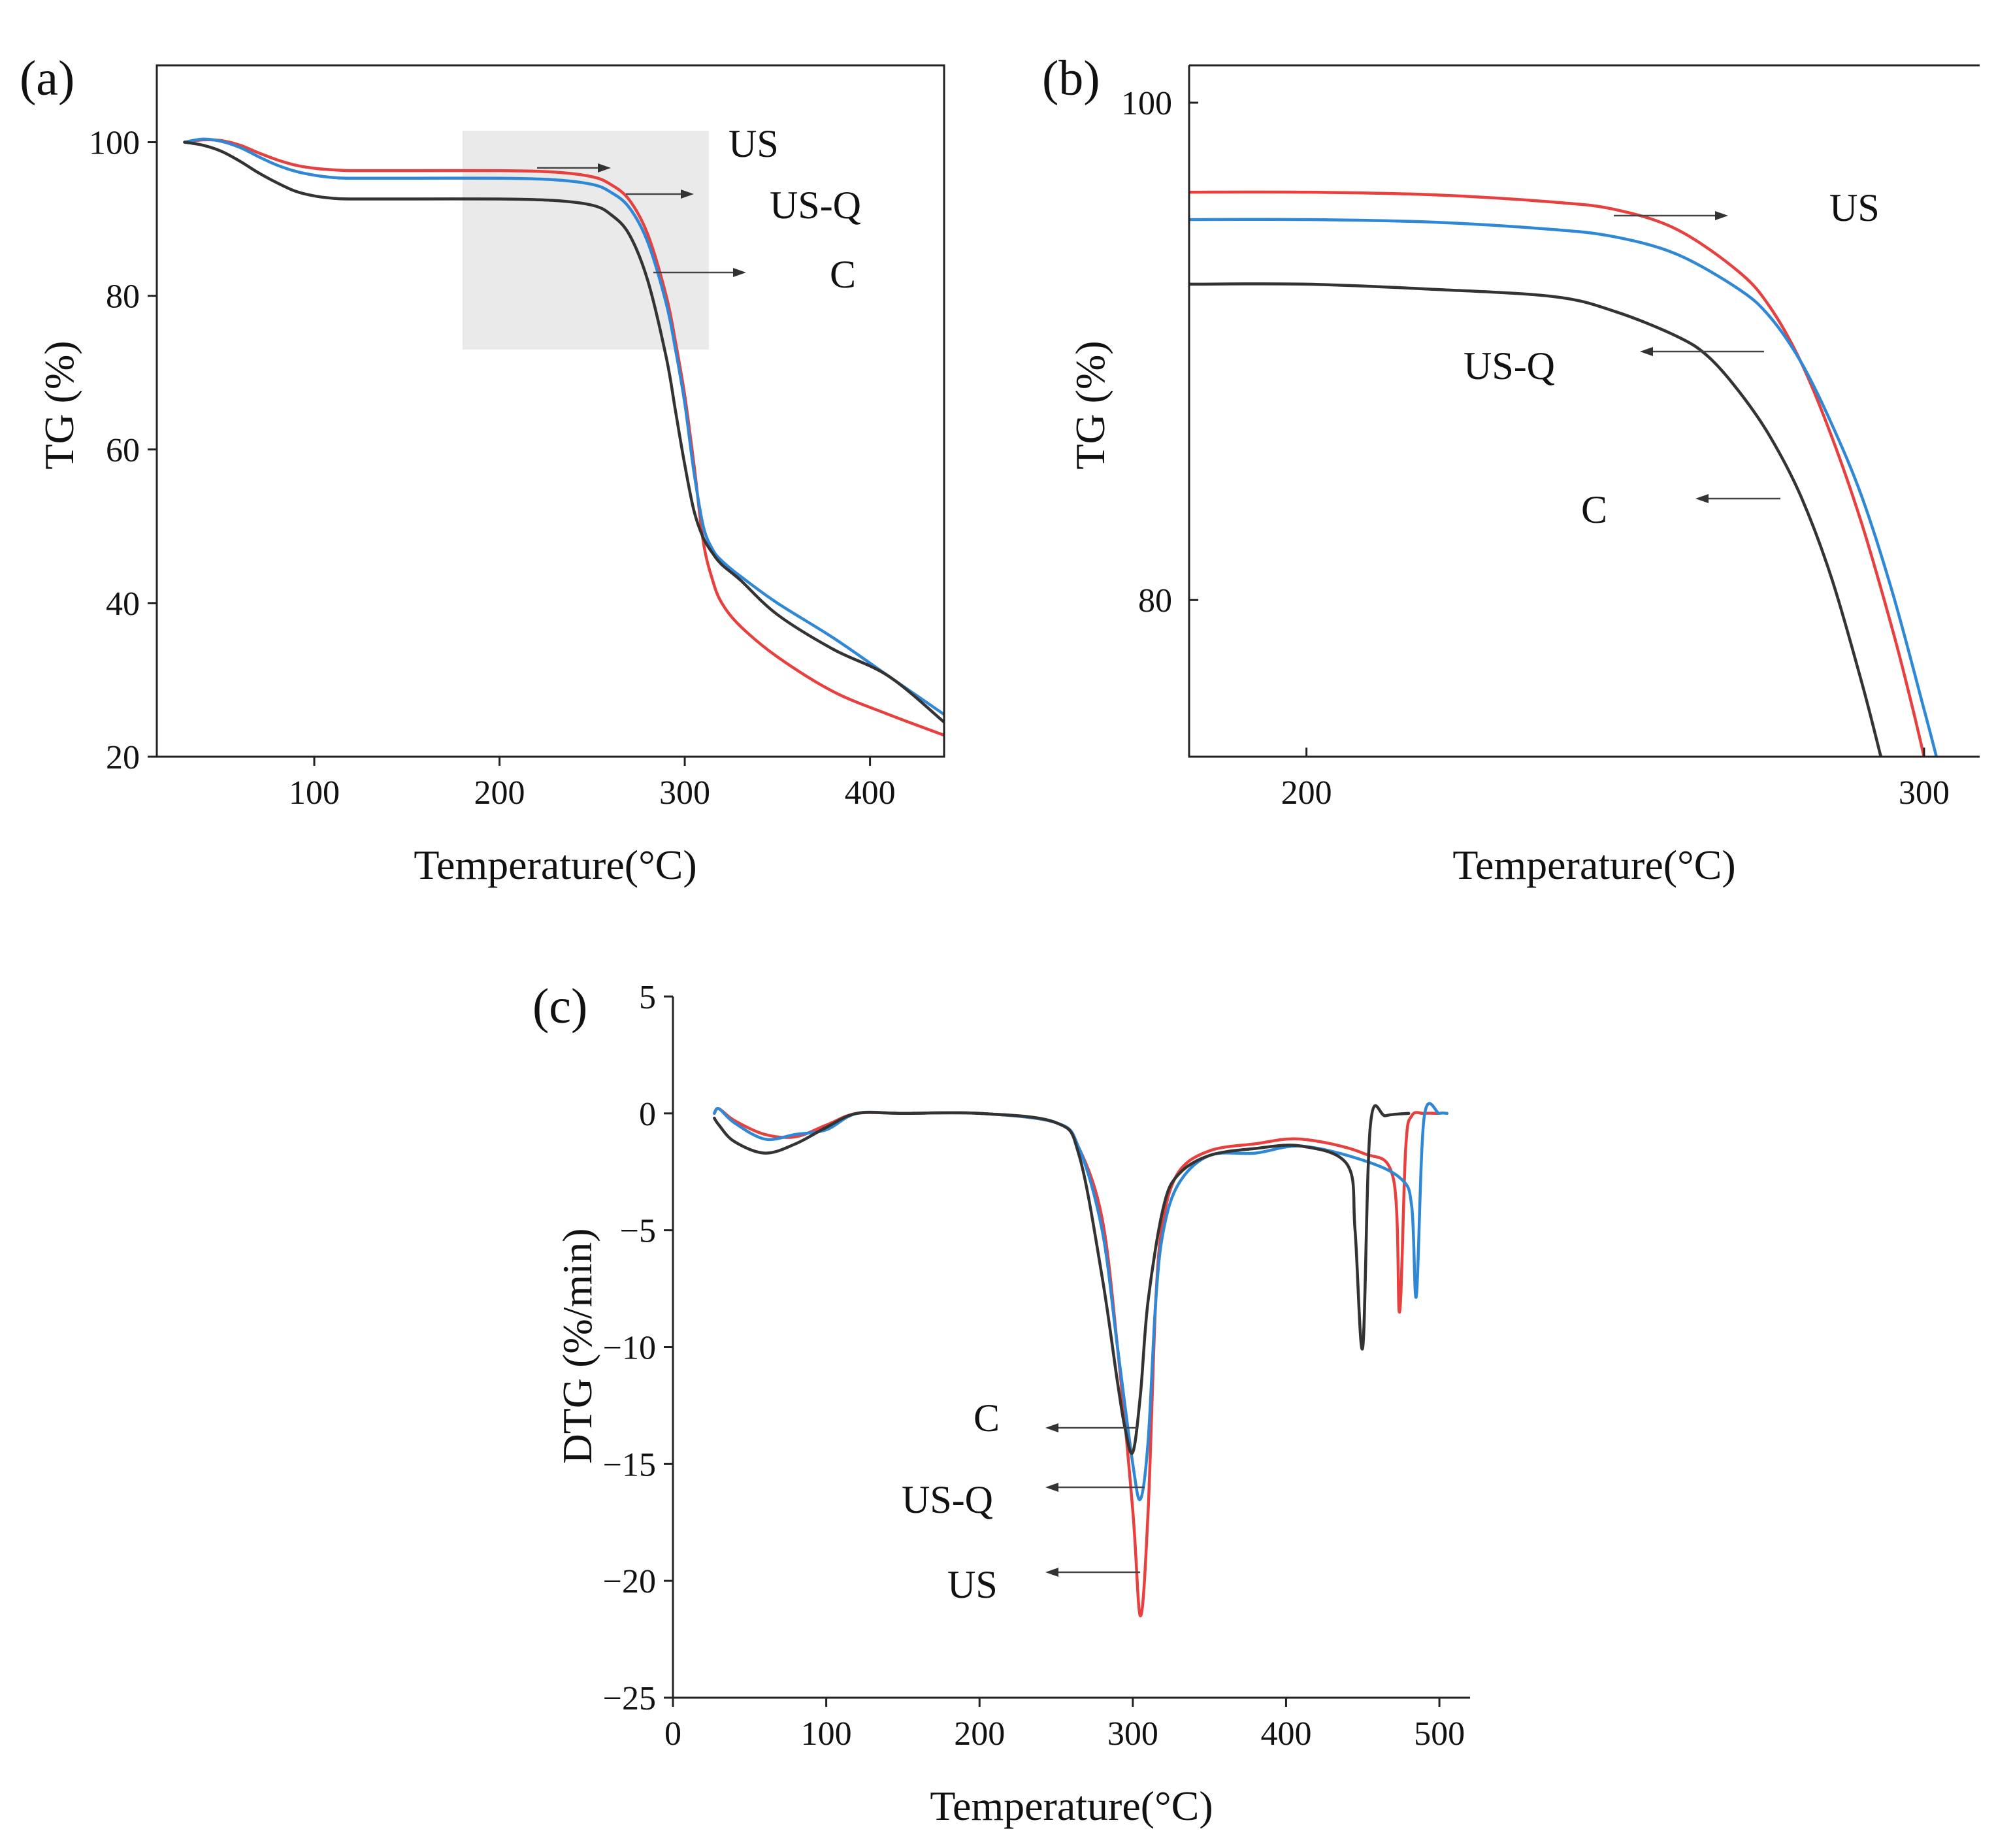 The image size is (1996, 1848). What do you see at coordinates (629, 1465) in the screenshot?
I see `y-tick-label: −15` at bounding box center [629, 1465].